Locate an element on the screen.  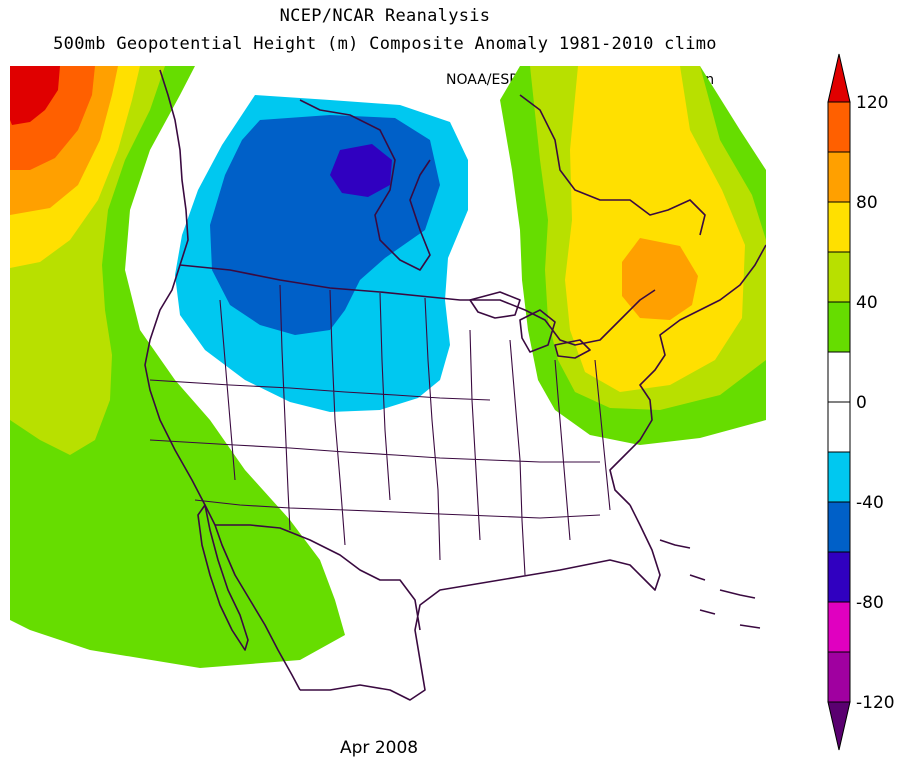
colorbar is located at coordinates (839, 402).